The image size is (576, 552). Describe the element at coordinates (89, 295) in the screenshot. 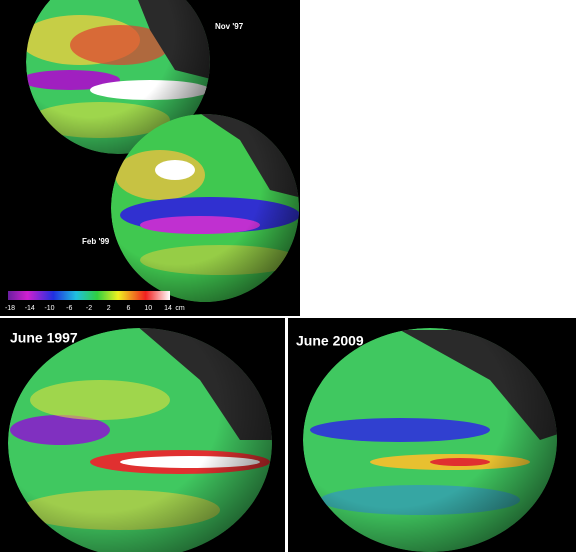

I see `colorbar` at that location.